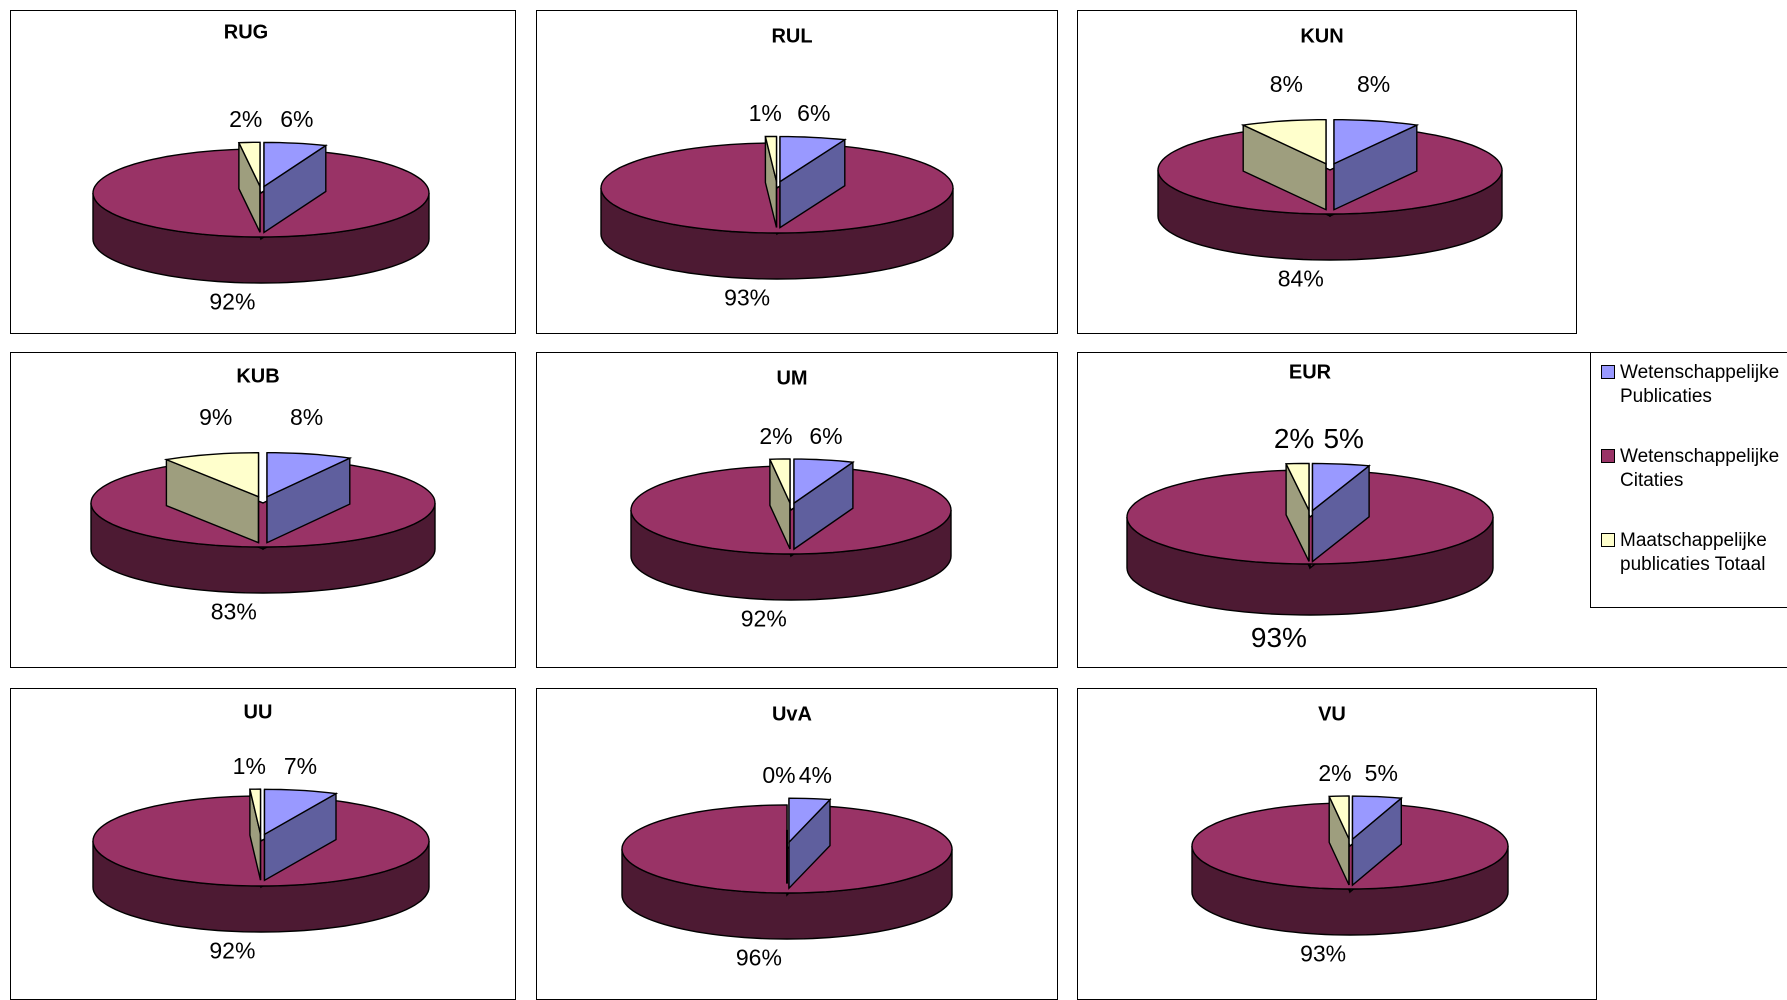  Describe the element at coordinates (1608, 456) in the screenshot. I see `legend-swatch-citaties` at that location.